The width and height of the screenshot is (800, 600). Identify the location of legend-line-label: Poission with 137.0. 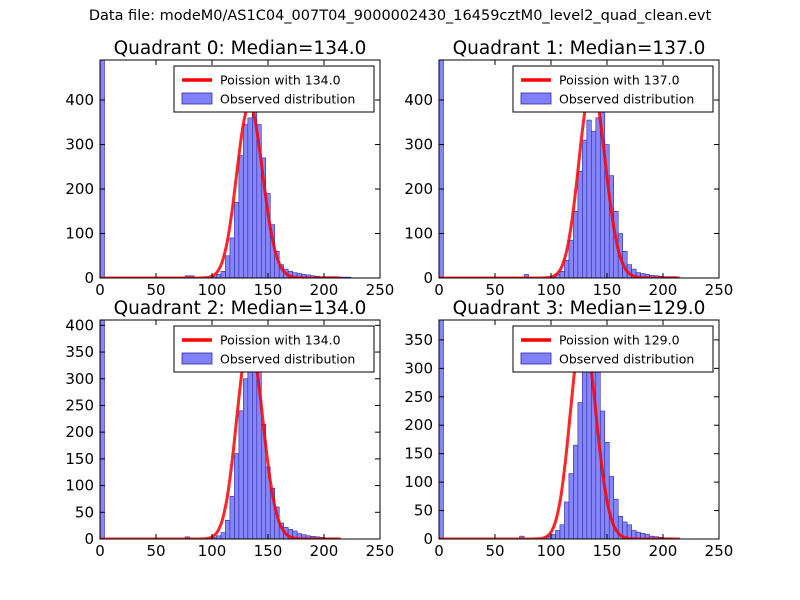
(619, 80).